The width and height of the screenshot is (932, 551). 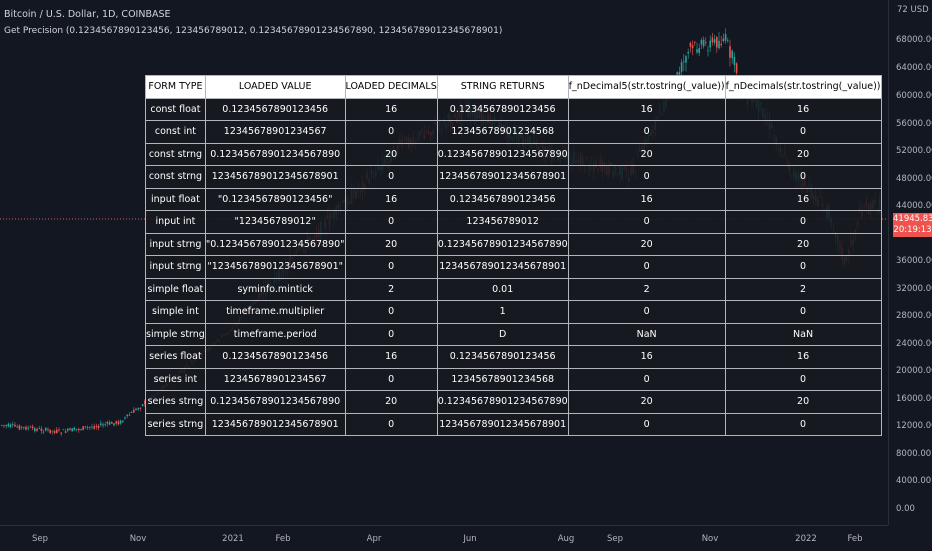 What do you see at coordinates (566, 539) in the screenshot?
I see `time-tick: Aug` at bounding box center [566, 539].